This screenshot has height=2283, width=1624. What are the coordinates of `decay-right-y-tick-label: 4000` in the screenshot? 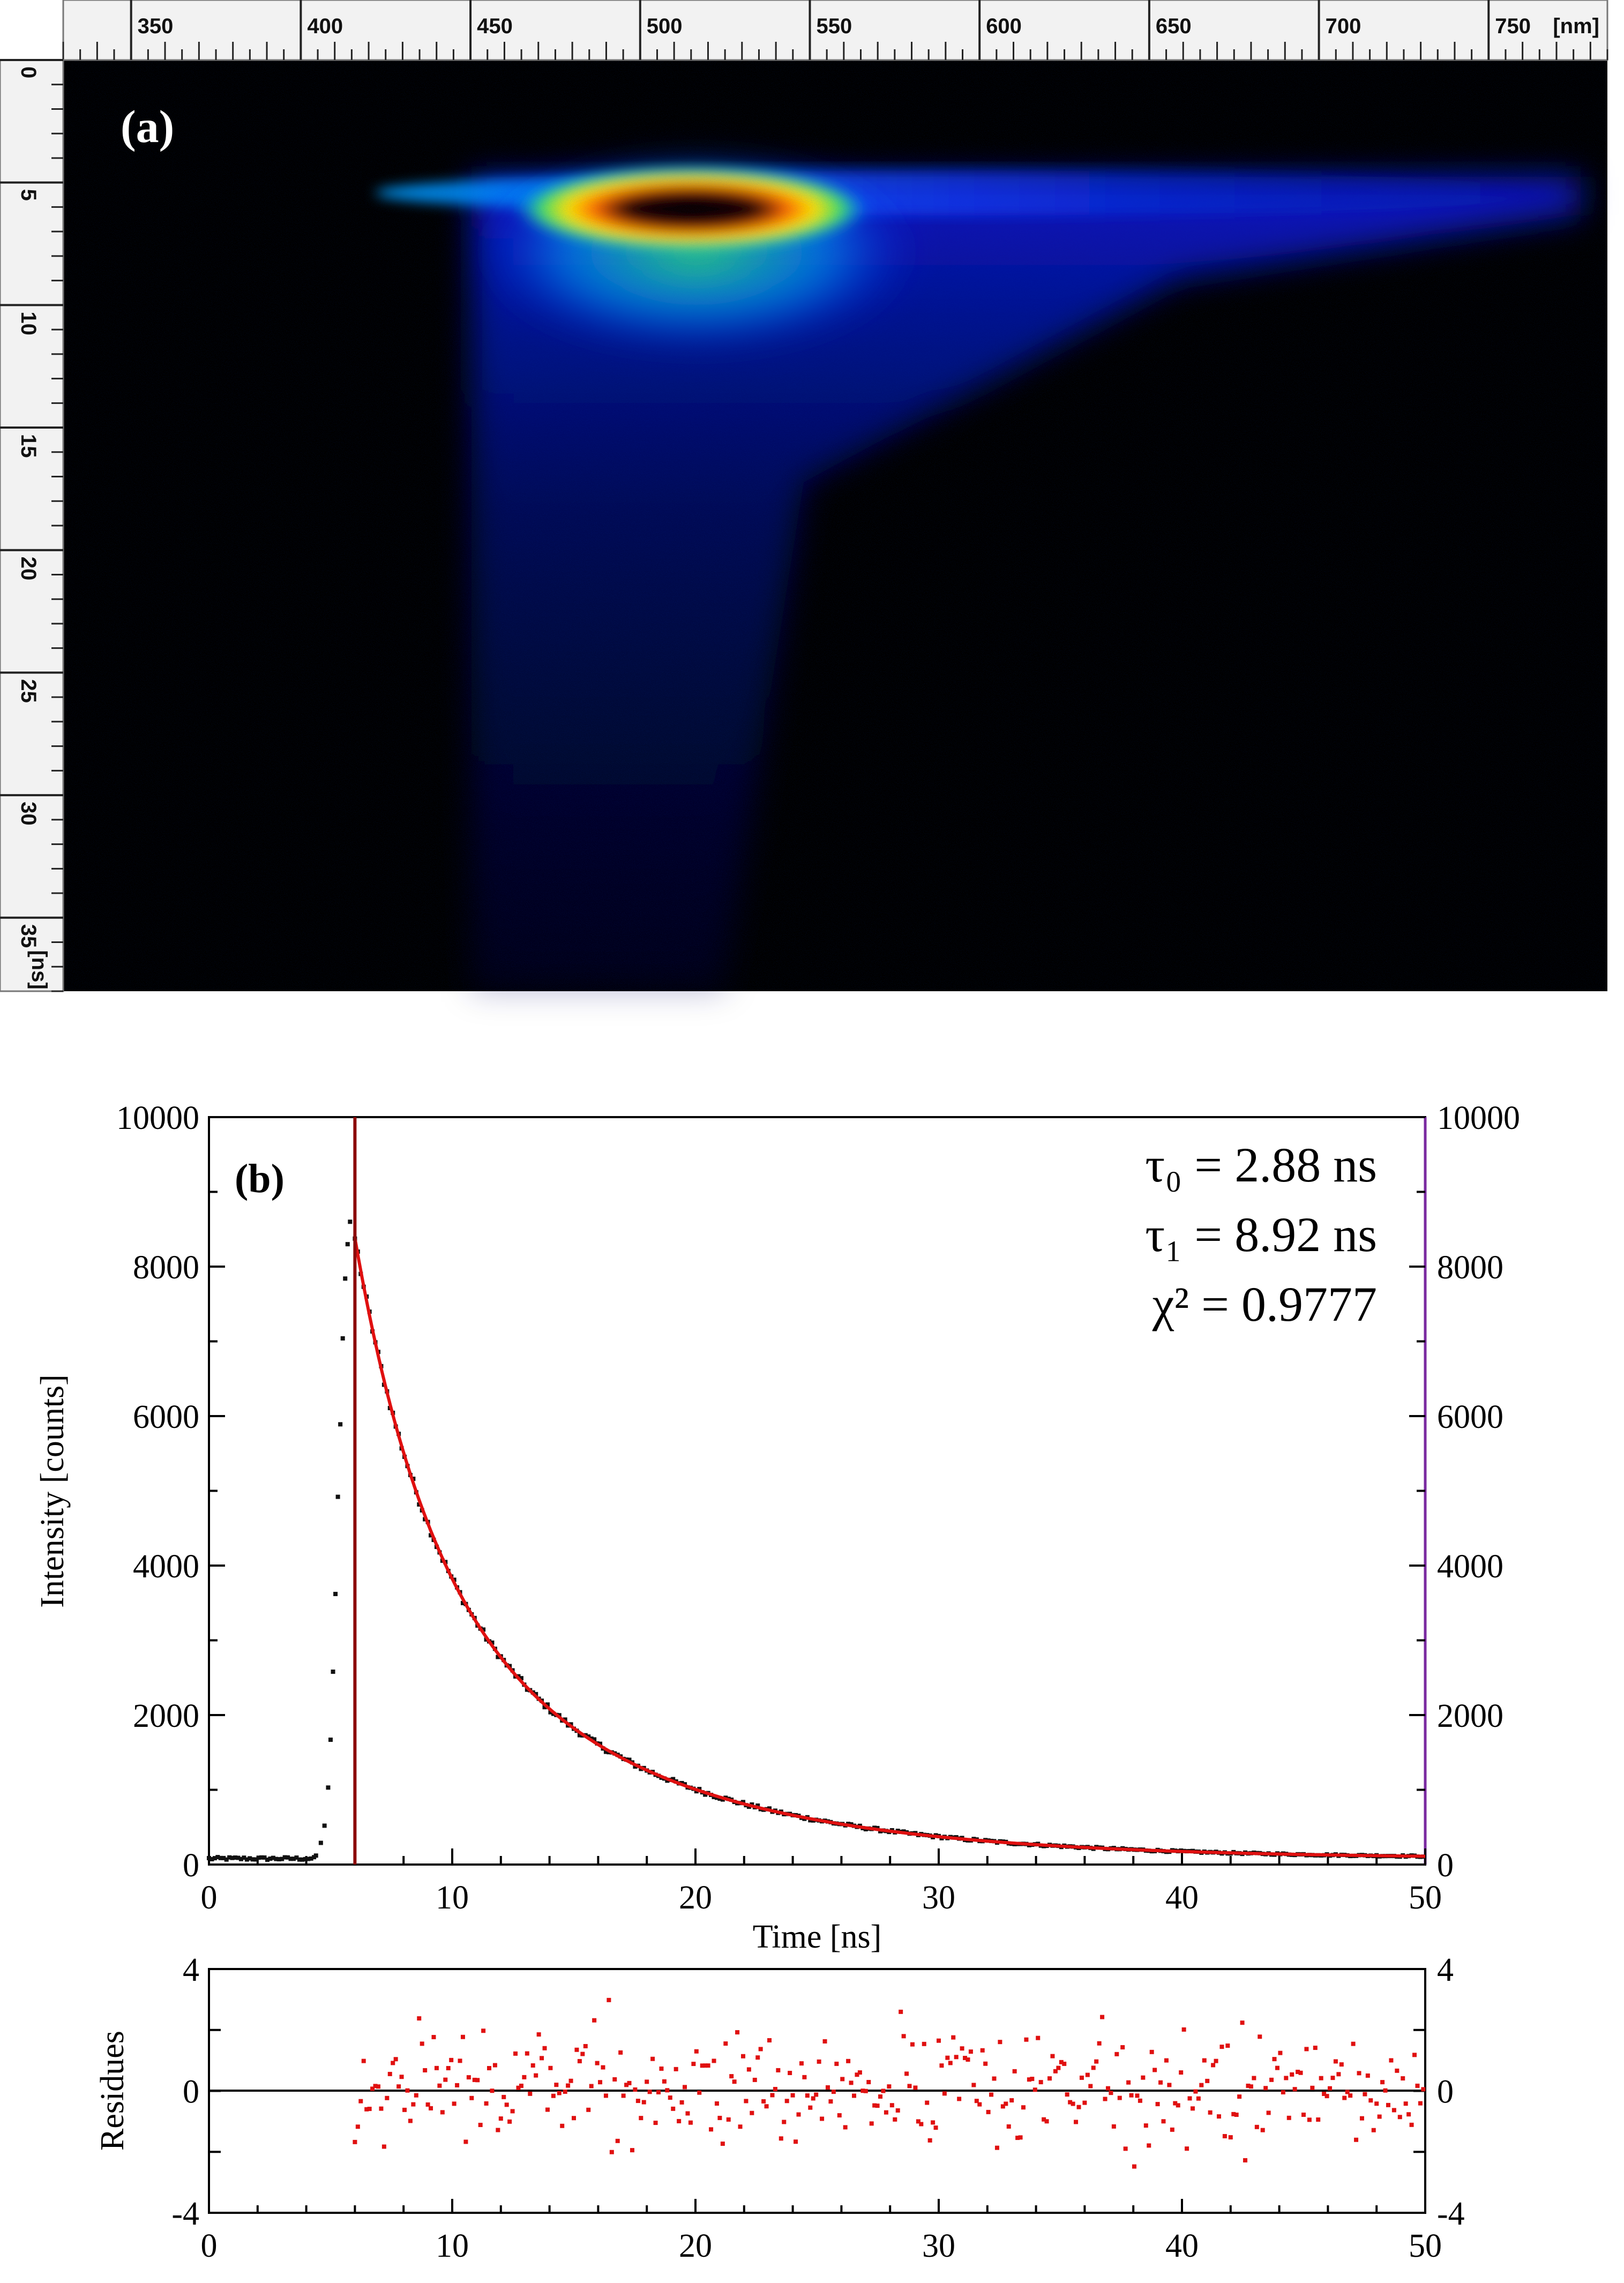 It's located at (1470, 1566).